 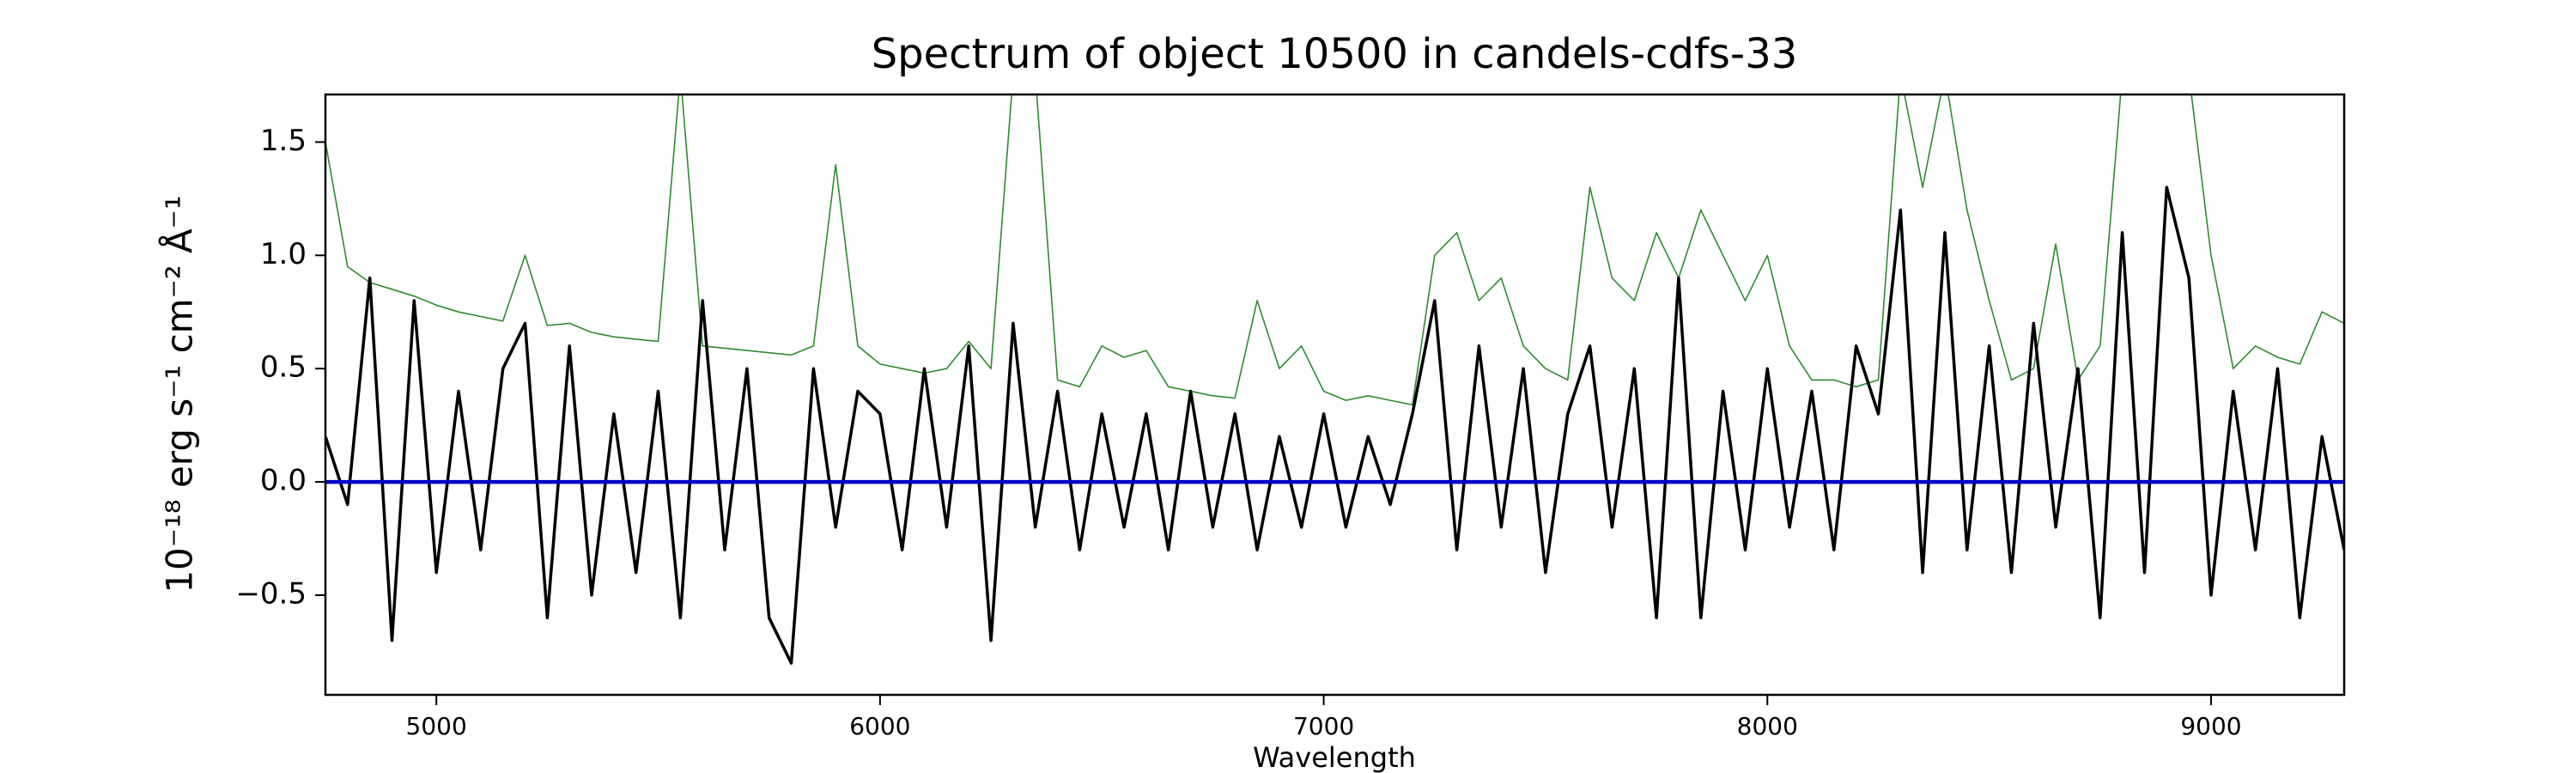 I want to click on y-tick-label: 0.0, so click(x=283, y=481).